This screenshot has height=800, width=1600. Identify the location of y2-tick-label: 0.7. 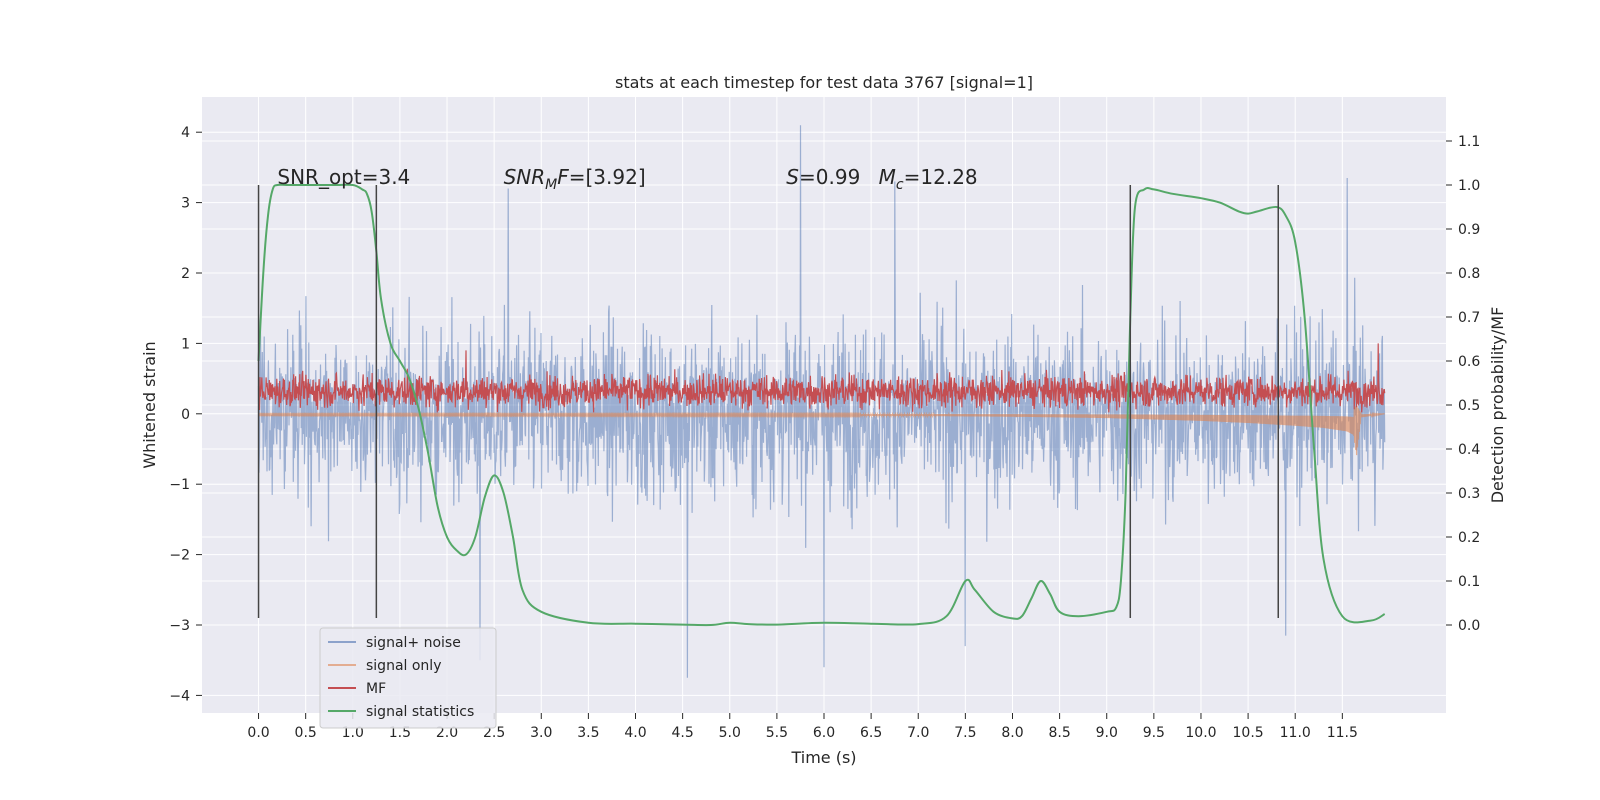
(1469, 318).